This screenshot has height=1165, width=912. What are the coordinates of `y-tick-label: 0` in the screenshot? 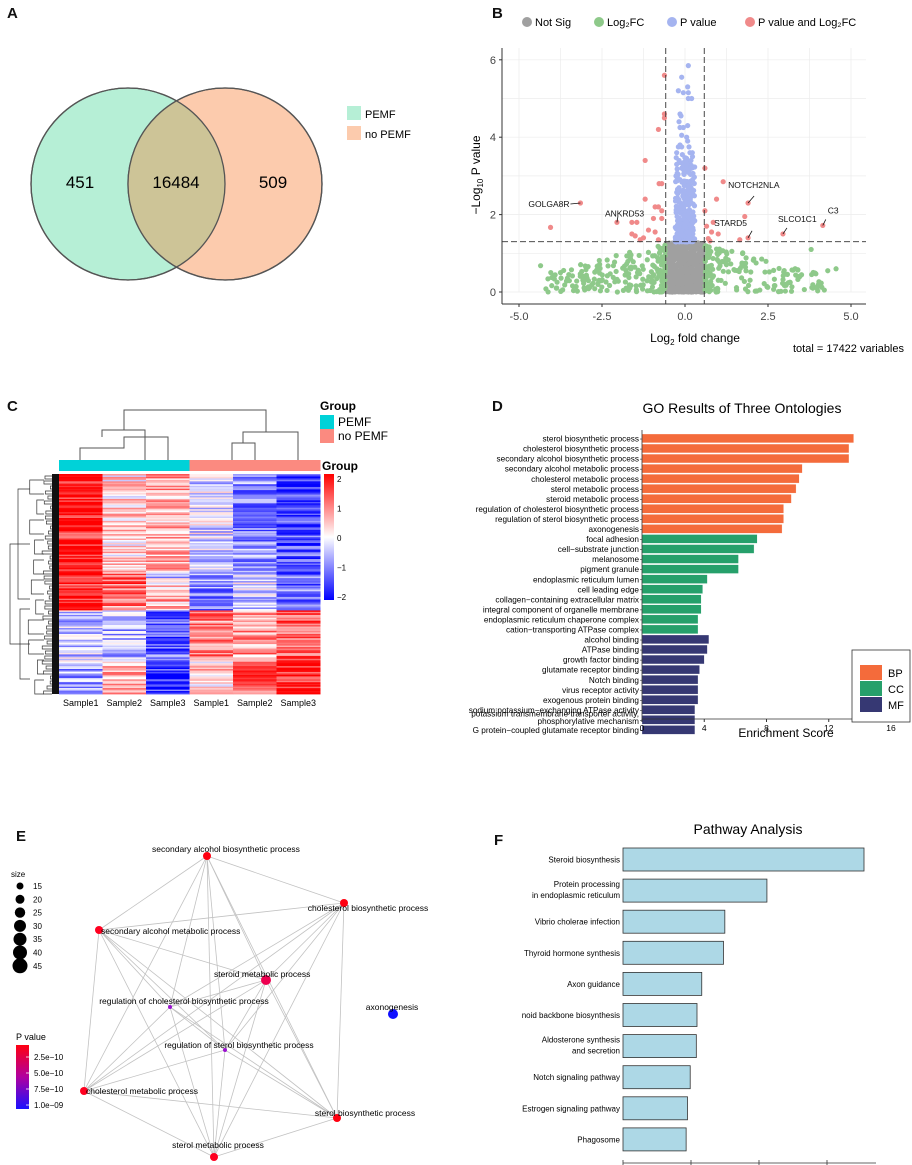 It's located at (493, 293).